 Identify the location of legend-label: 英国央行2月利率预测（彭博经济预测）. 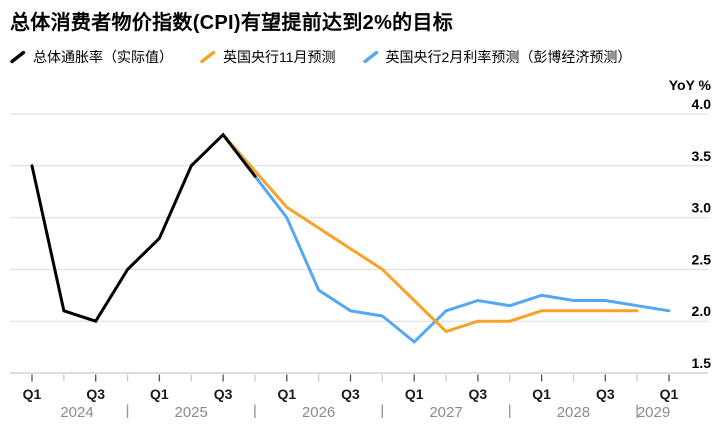
(508, 57).